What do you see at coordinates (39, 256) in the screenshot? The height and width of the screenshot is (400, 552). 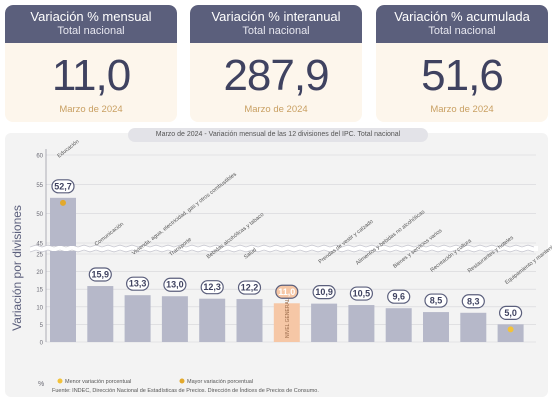 I see `y-tick-label: 25` at bounding box center [39, 256].